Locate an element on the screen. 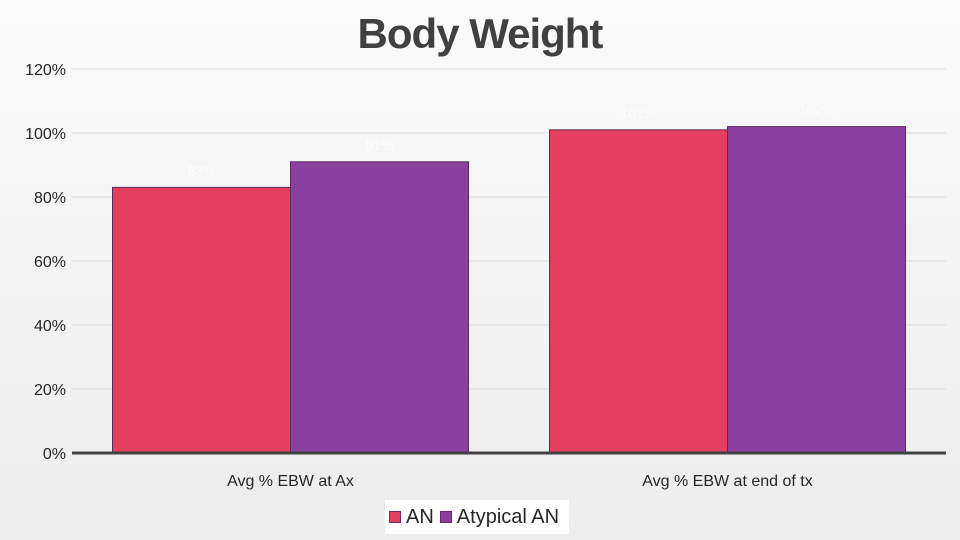 This screenshot has width=960, height=540. legend-item-atypical-an: Atypical AN is located at coordinates (499, 517).